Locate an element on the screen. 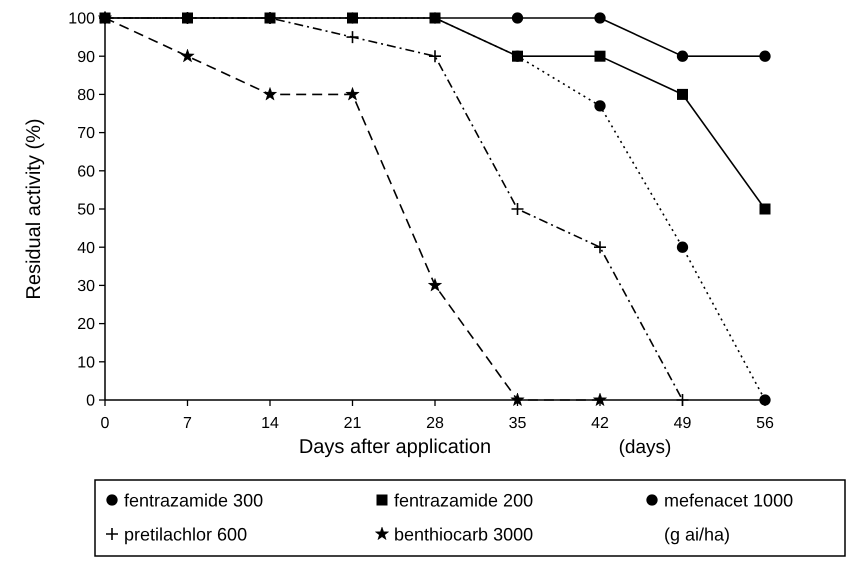  y-tick-label: 80 is located at coordinates (86, 95).